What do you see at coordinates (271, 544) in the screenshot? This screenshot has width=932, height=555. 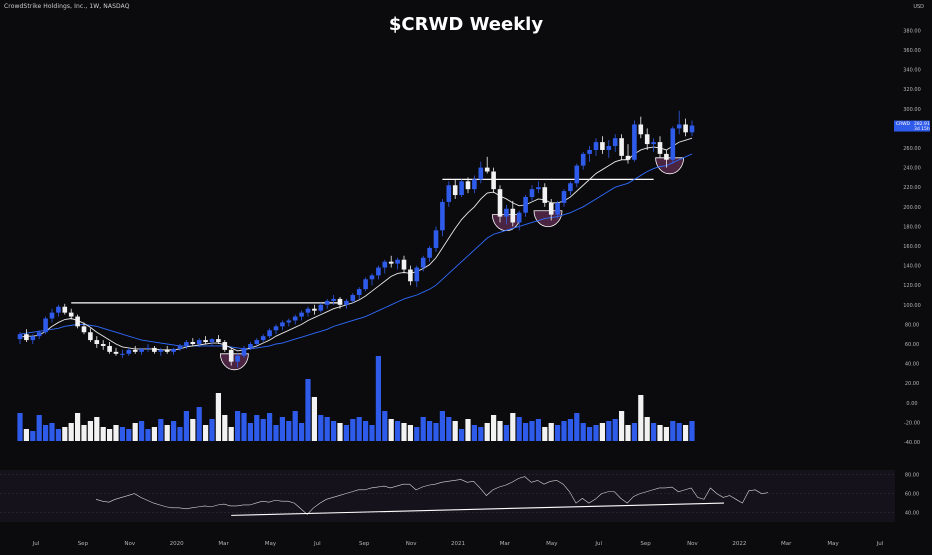 I see `x-tick-label: May` at bounding box center [271, 544].